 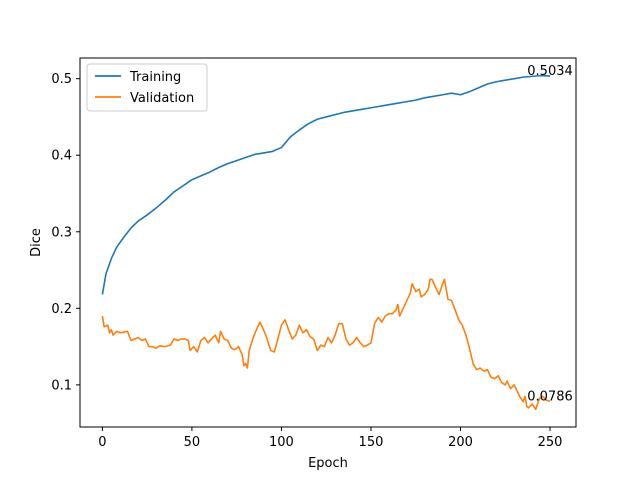 I want to click on x-tick-label: 250, so click(x=550, y=442).